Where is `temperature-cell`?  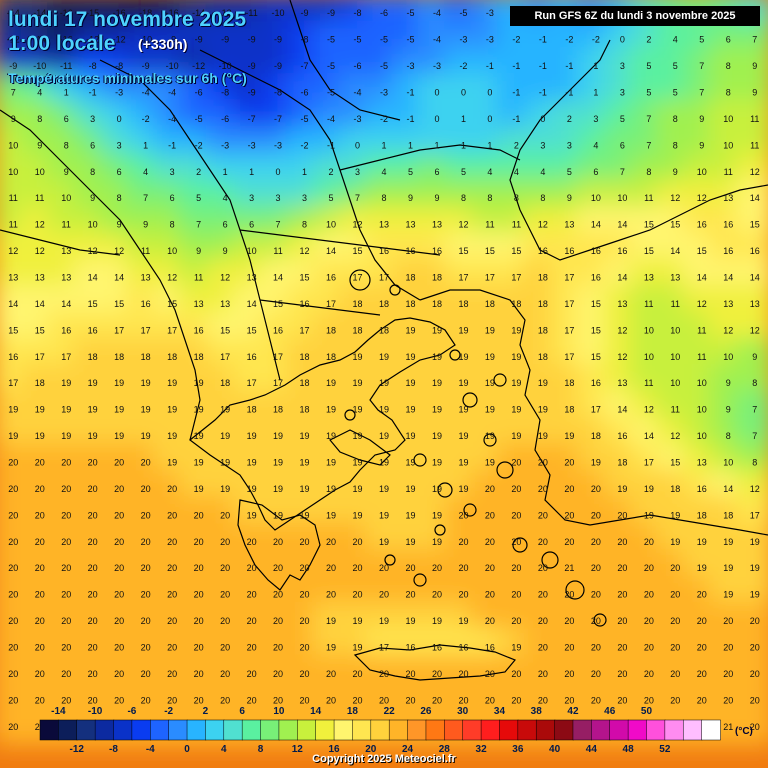 temperature-cell is located at coordinates (751, 726).